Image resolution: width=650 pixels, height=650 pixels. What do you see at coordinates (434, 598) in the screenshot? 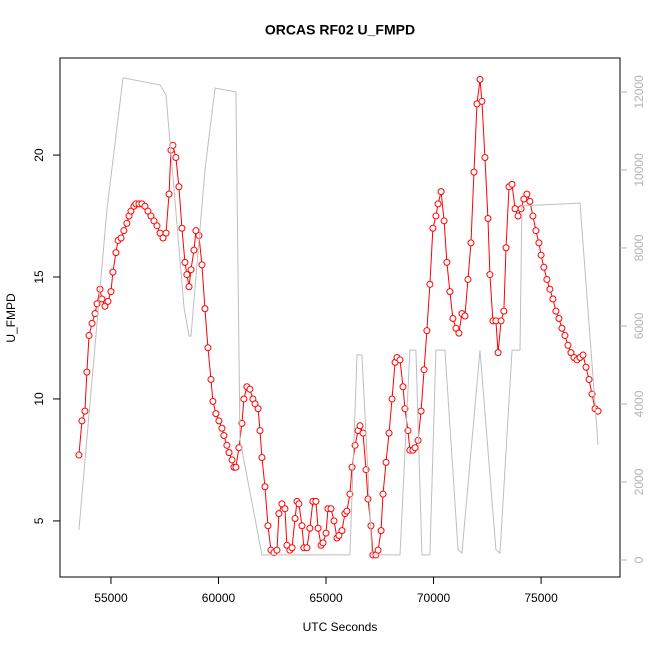
I see `x-tick-label: 70000` at bounding box center [434, 598].